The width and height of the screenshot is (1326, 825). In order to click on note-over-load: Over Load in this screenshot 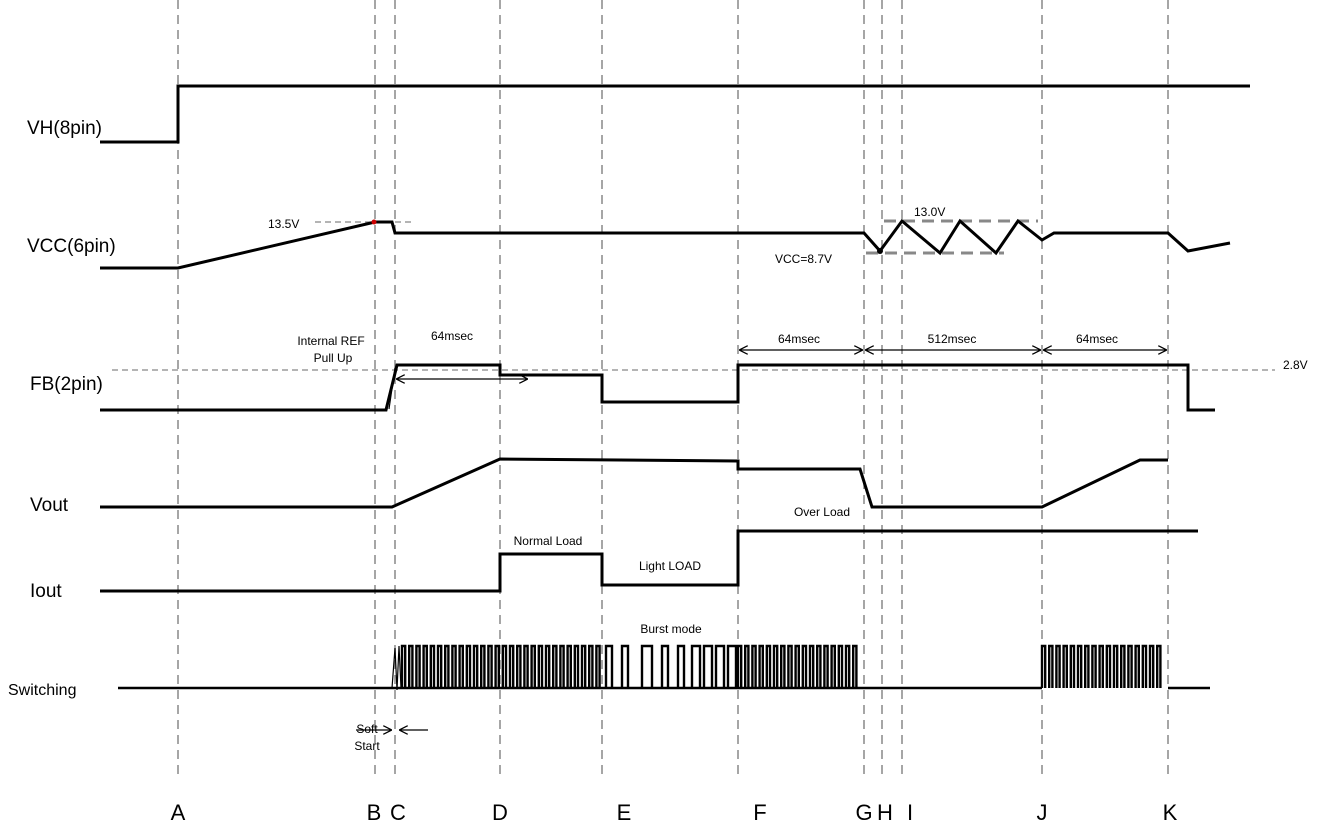, I will do `click(822, 512)`.